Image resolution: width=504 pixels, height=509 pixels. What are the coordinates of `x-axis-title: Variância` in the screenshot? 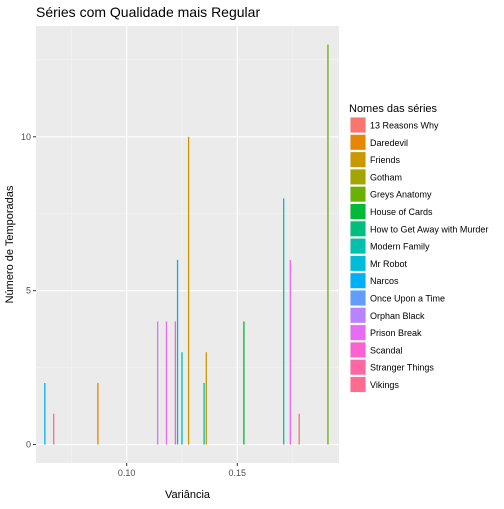 It's located at (188, 495).